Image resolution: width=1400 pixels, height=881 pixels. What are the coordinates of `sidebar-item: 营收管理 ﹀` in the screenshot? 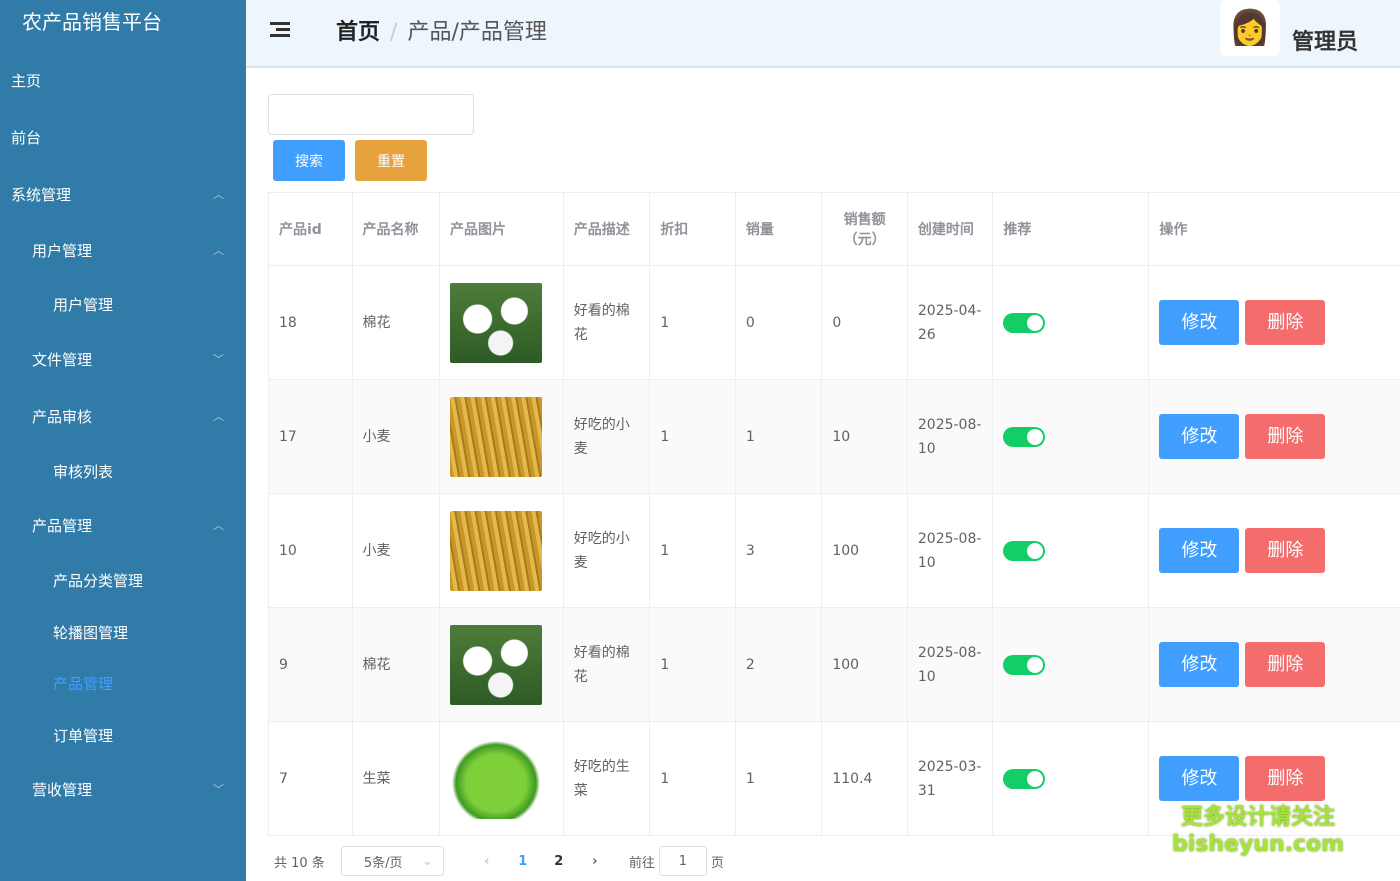 It's located at (123, 789).